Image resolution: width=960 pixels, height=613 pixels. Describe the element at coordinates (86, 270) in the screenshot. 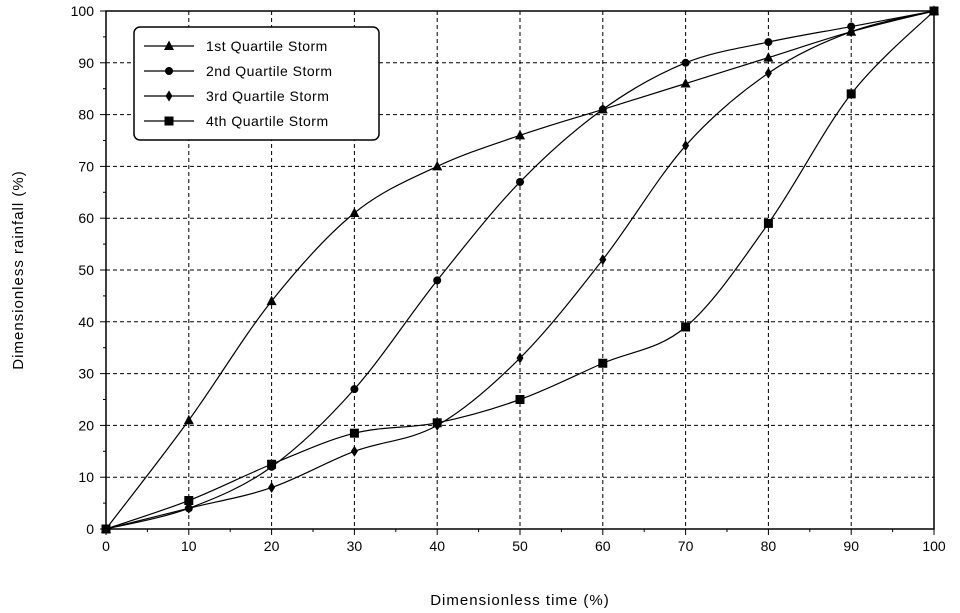

I see `y-tick-label: 50` at that location.